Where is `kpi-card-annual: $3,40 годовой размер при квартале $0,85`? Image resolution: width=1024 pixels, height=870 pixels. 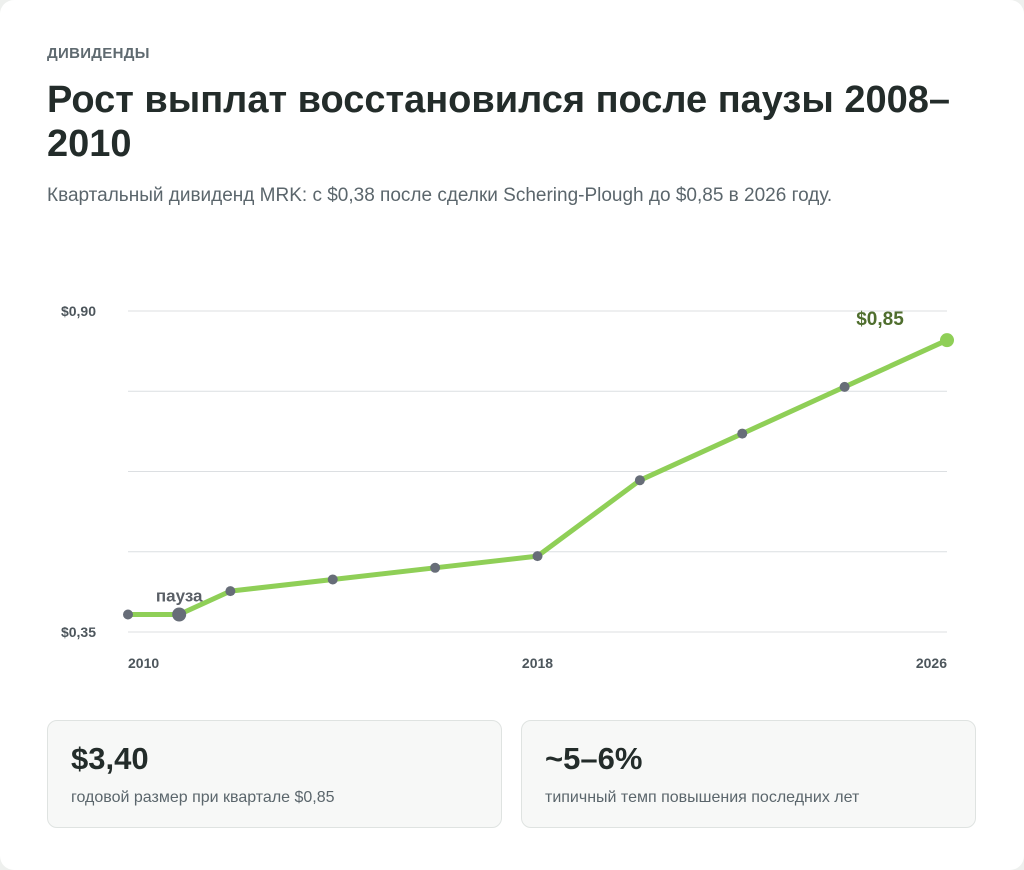
kpi-card-annual: $3,40 годовой размер при квартале $0,85 is located at coordinates (274, 774).